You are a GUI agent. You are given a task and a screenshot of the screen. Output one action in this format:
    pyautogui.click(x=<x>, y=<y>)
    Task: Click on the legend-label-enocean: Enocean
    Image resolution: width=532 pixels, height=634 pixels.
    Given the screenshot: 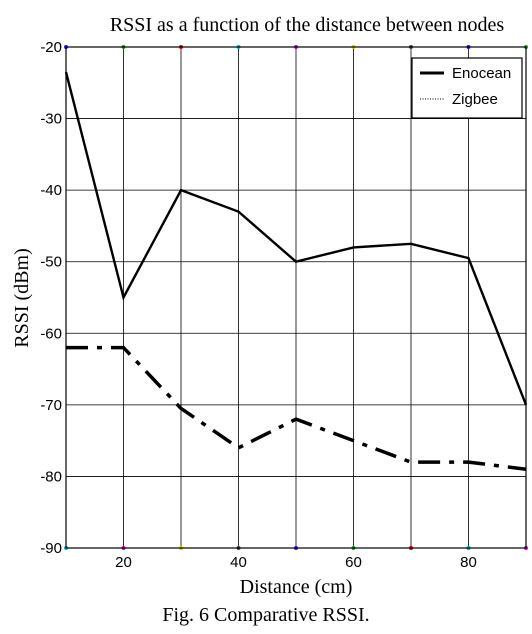 What is the action you would take?
    pyautogui.click(x=481, y=73)
    